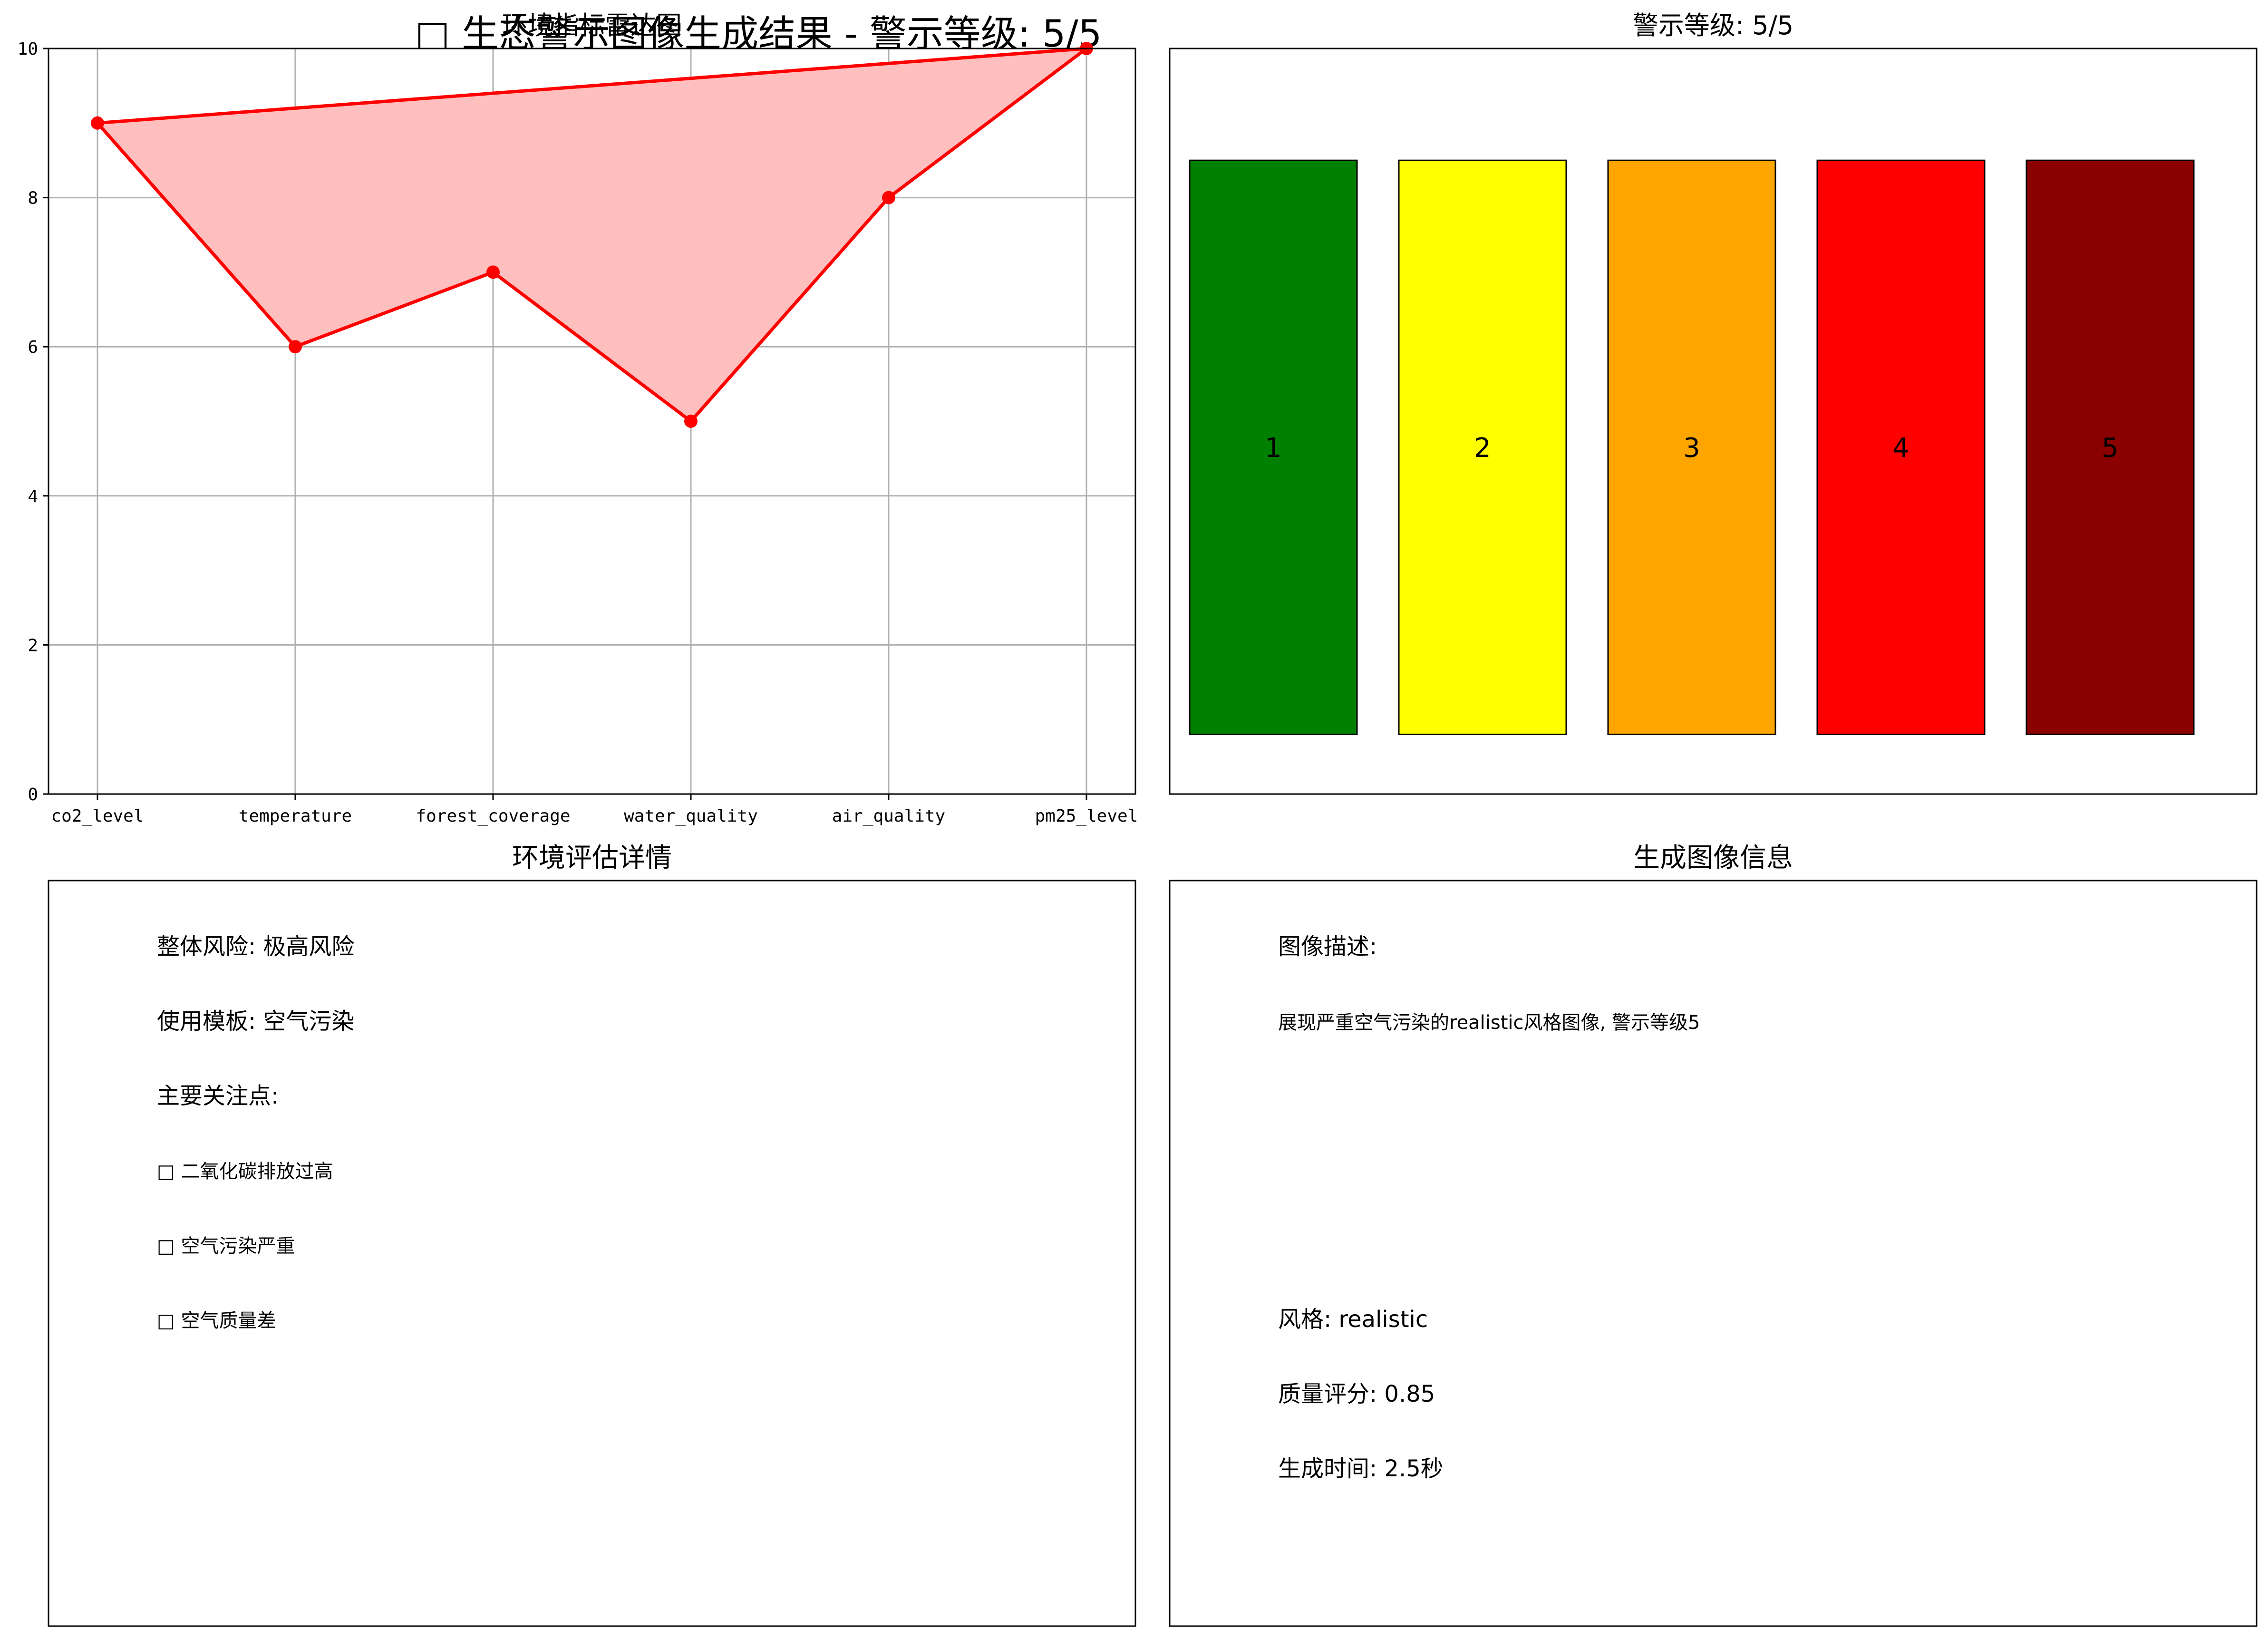 This screenshot has height=1638, width=2268. I want to click on radar-x-tick-label: water_quality, so click(691, 816).